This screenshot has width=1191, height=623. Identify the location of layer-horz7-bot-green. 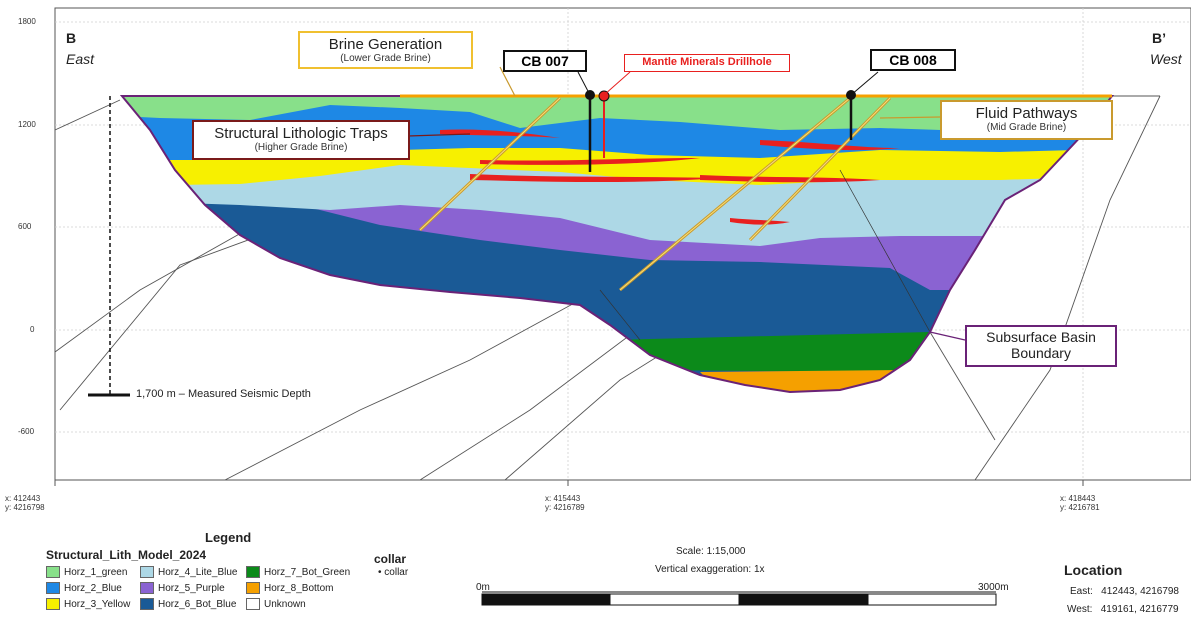
(770, 352).